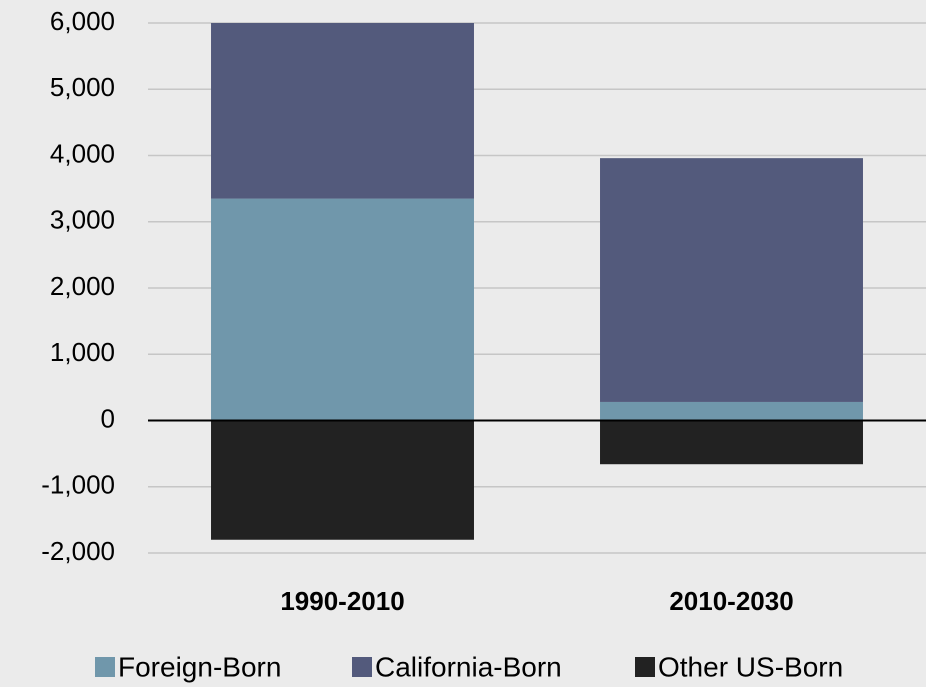 The width and height of the screenshot is (926, 687). Describe the element at coordinates (82, 87) in the screenshot. I see `y-tick-label: 5,000` at that location.